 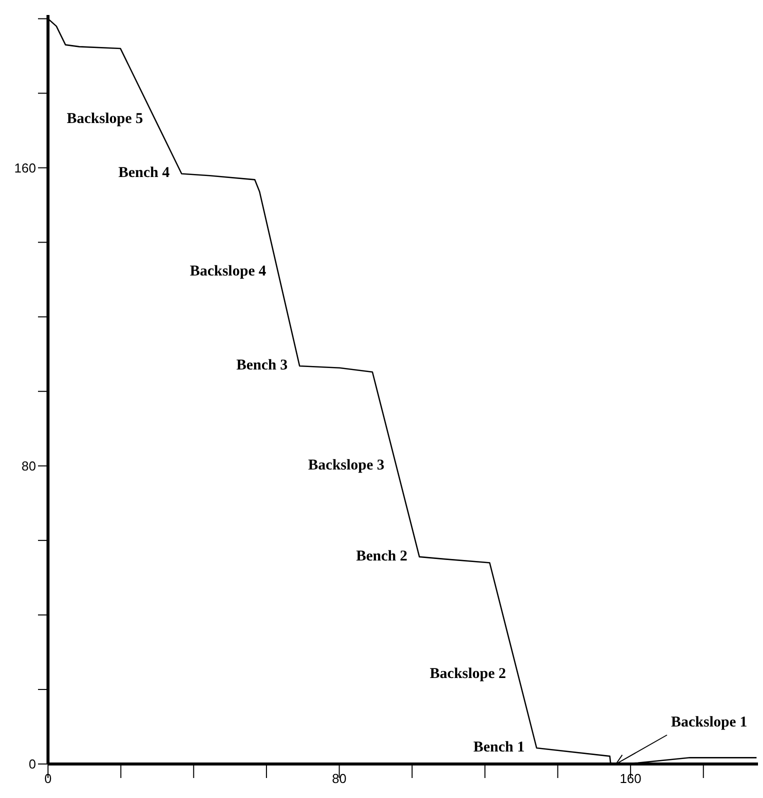 What do you see at coordinates (631, 778) in the screenshot?
I see `x-tick-label: 160` at bounding box center [631, 778].